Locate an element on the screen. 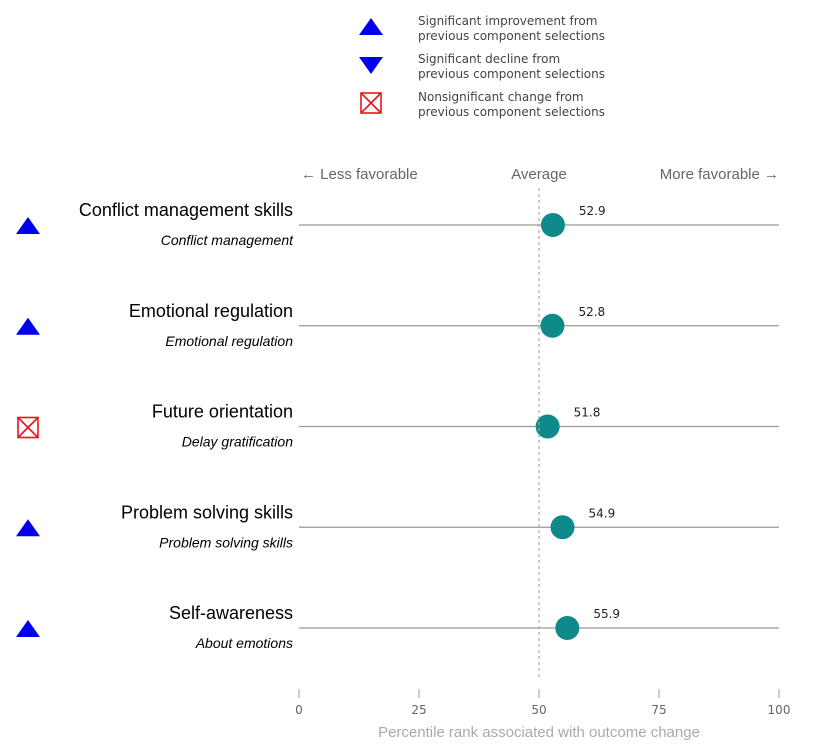 The height and width of the screenshot is (746, 820). data-label: 54.9 is located at coordinates (602, 513).